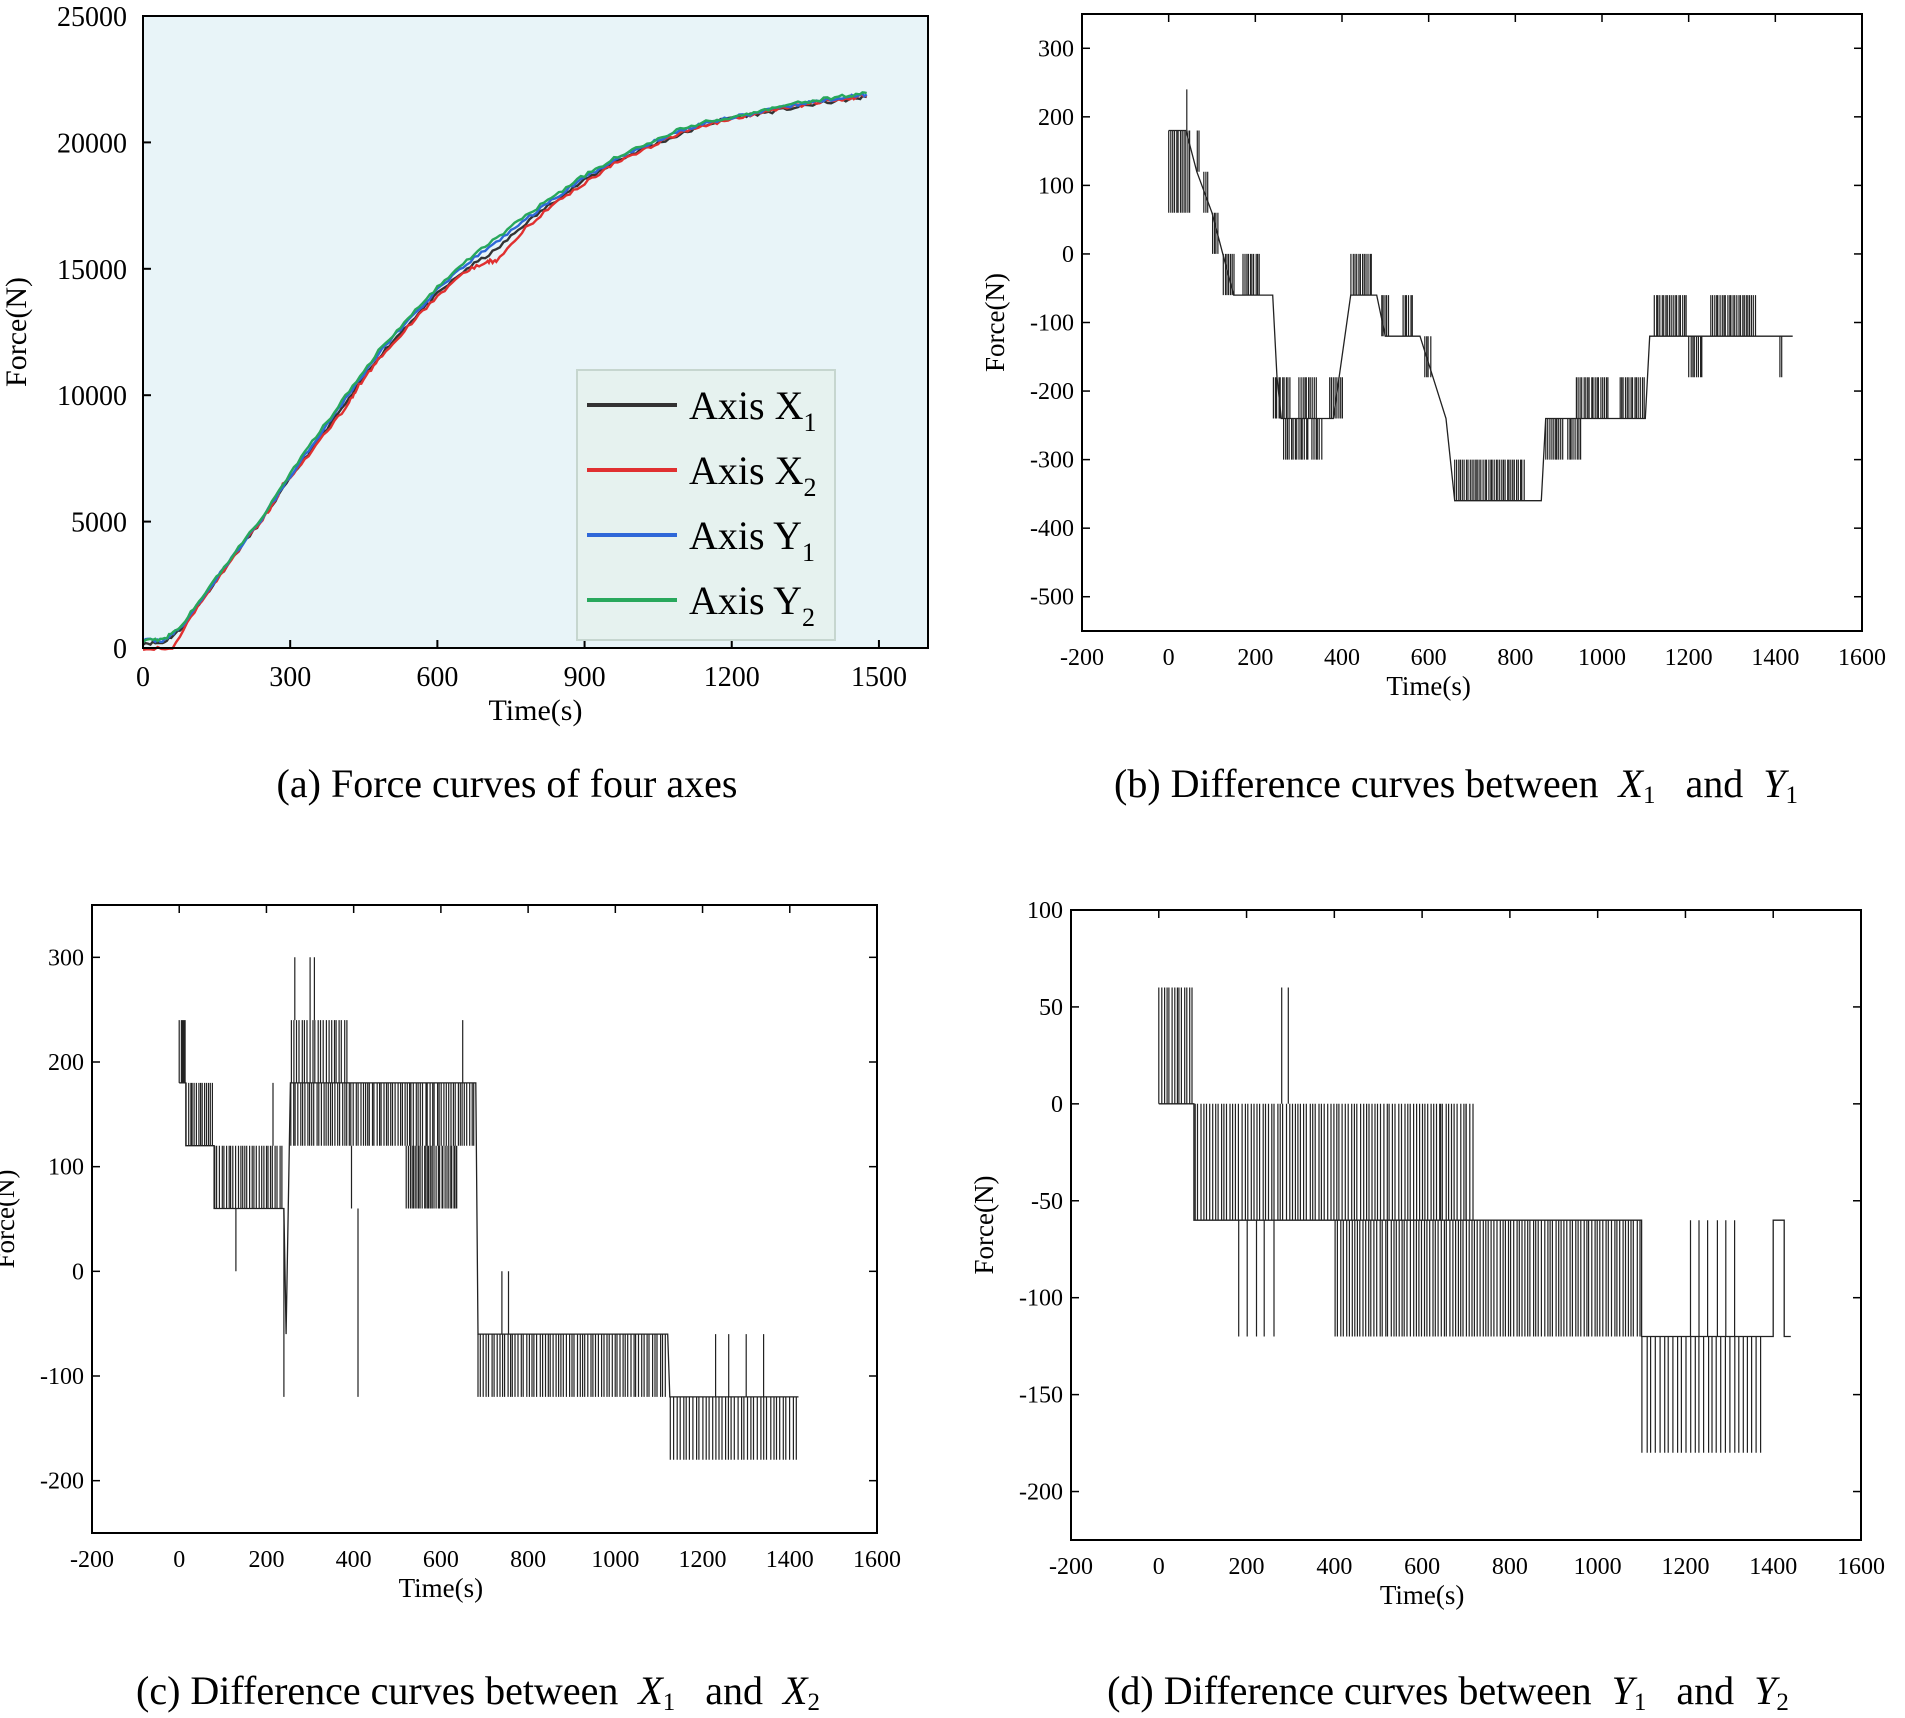  I want to click on caption-text: (b) Difference curves between, so click(1356, 783).